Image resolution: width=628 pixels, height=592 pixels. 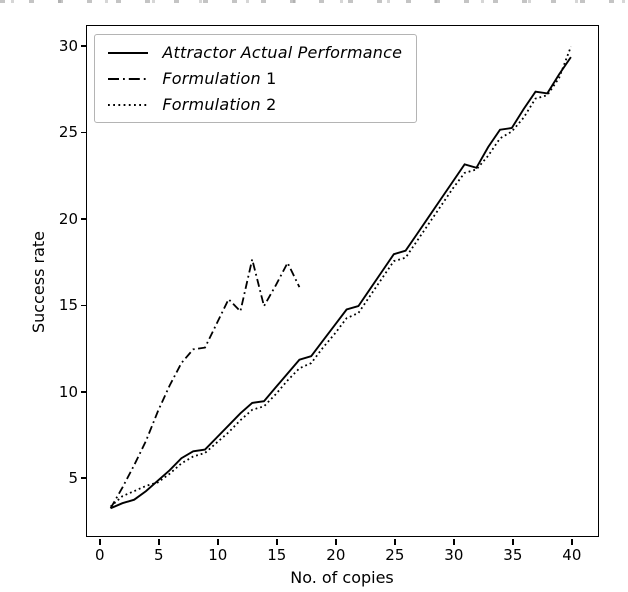 I want to click on y-tick-label-25: 25, so click(x=68, y=132).